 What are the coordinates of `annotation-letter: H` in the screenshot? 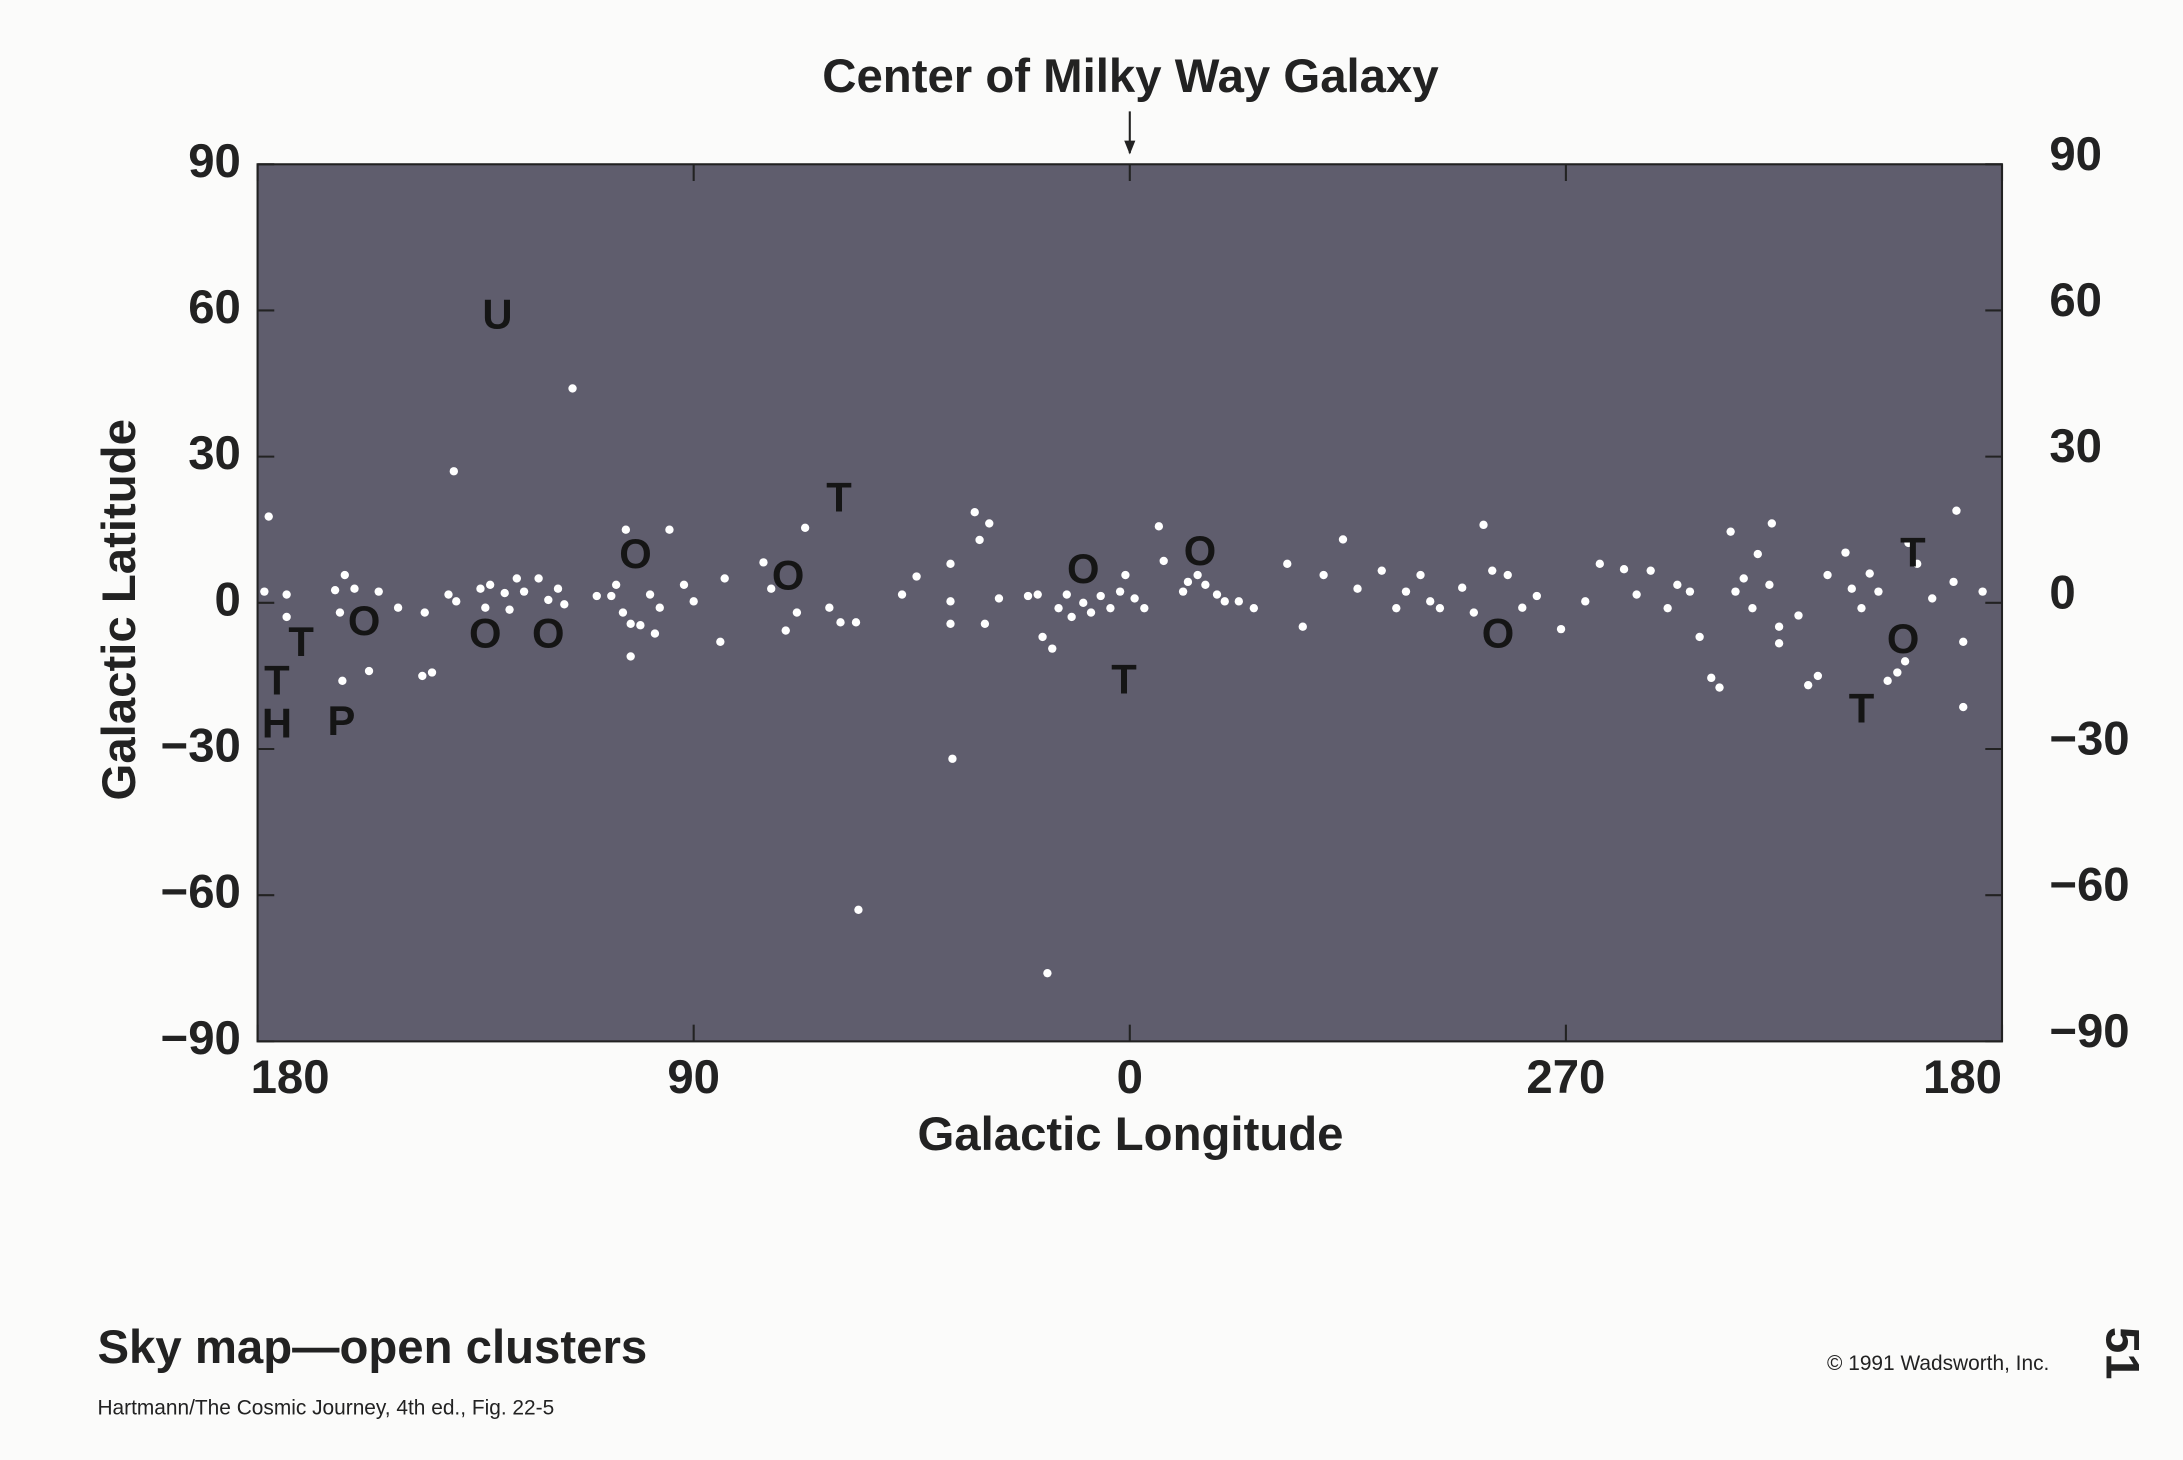 It's located at (277, 723).